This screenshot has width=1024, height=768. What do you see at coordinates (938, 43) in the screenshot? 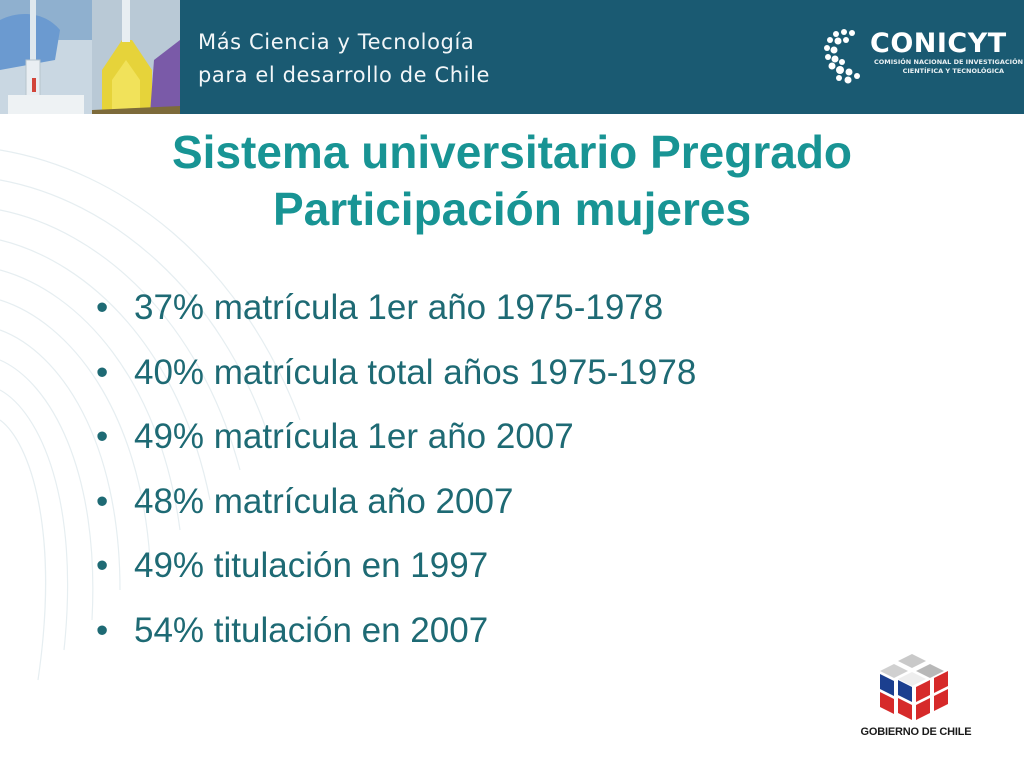
I see `conicyt-name: CONICYT` at bounding box center [938, 43].